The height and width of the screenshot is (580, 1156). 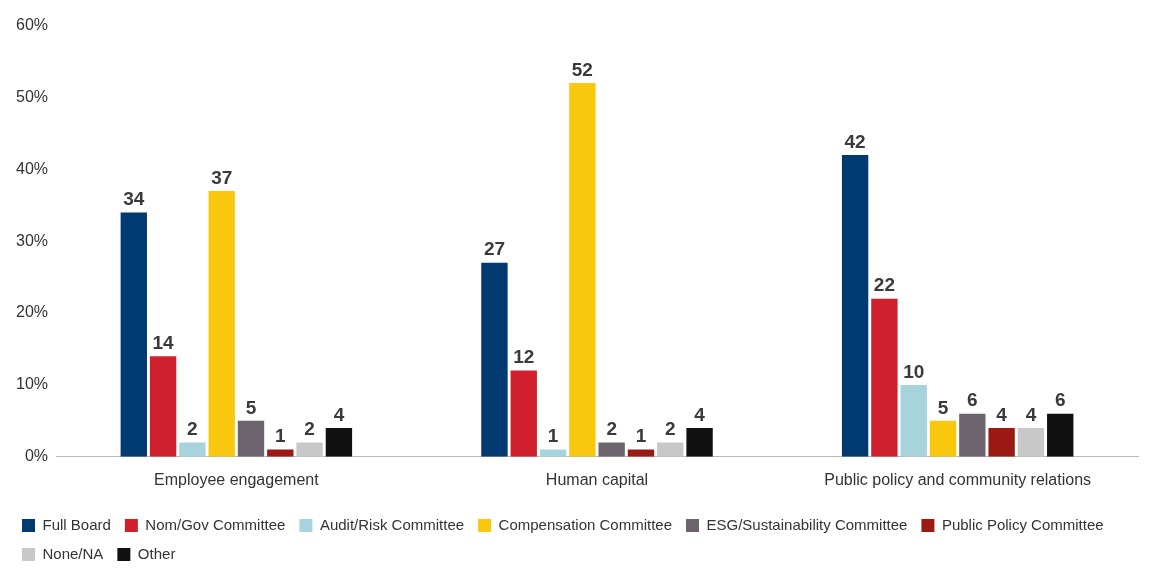 What do you see at coordinates (585, 524) in the screenshot?
I see `legend-label: Compensation Committee` at bounding box center [585, 524].